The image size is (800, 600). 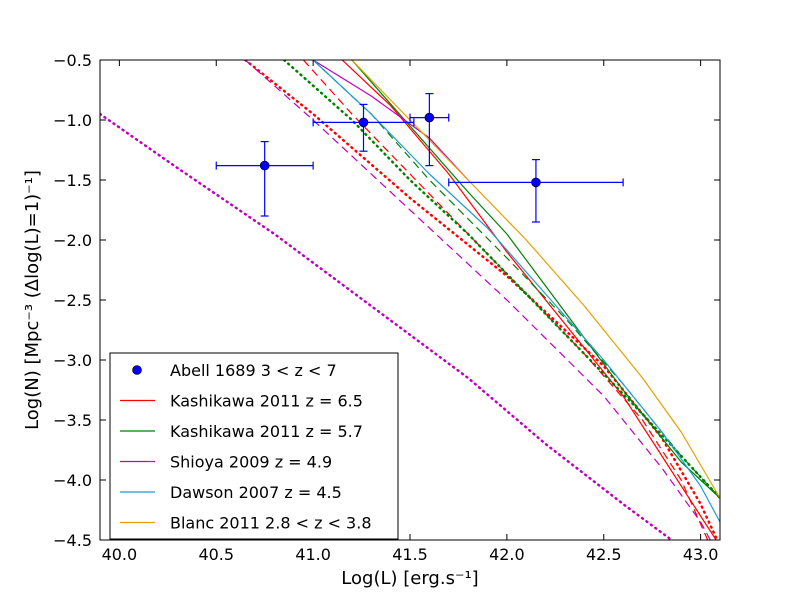 I want to click on x-tick-label: 41.0, so click(x=313, y=554).